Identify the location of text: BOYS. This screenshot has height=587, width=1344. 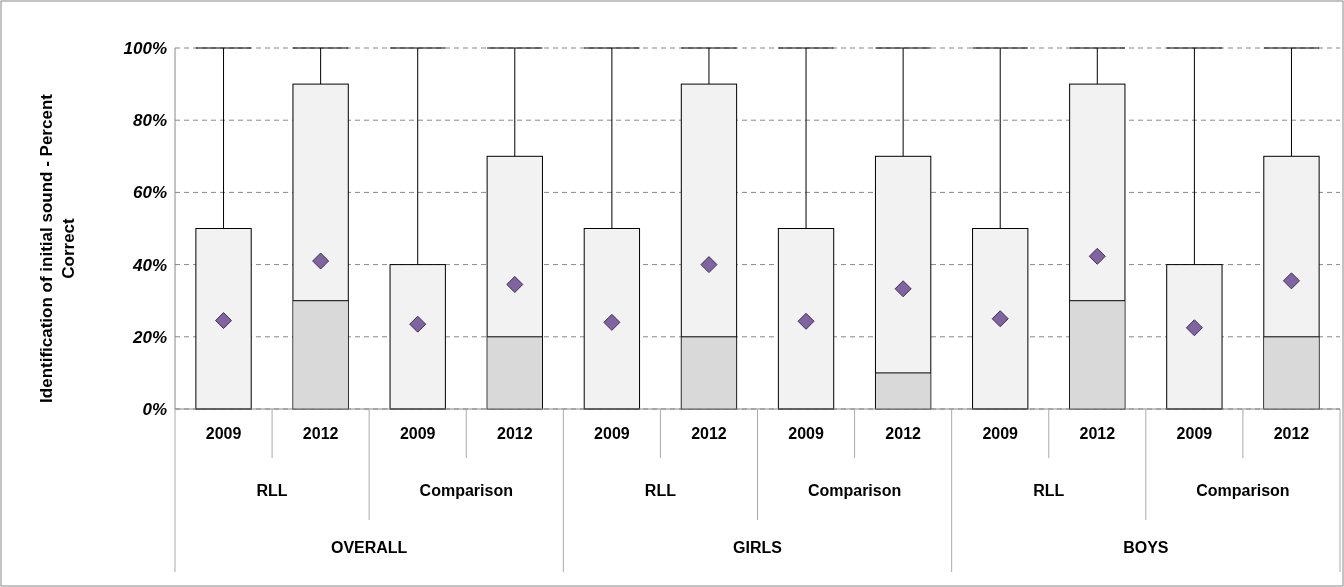
(1146, 547).